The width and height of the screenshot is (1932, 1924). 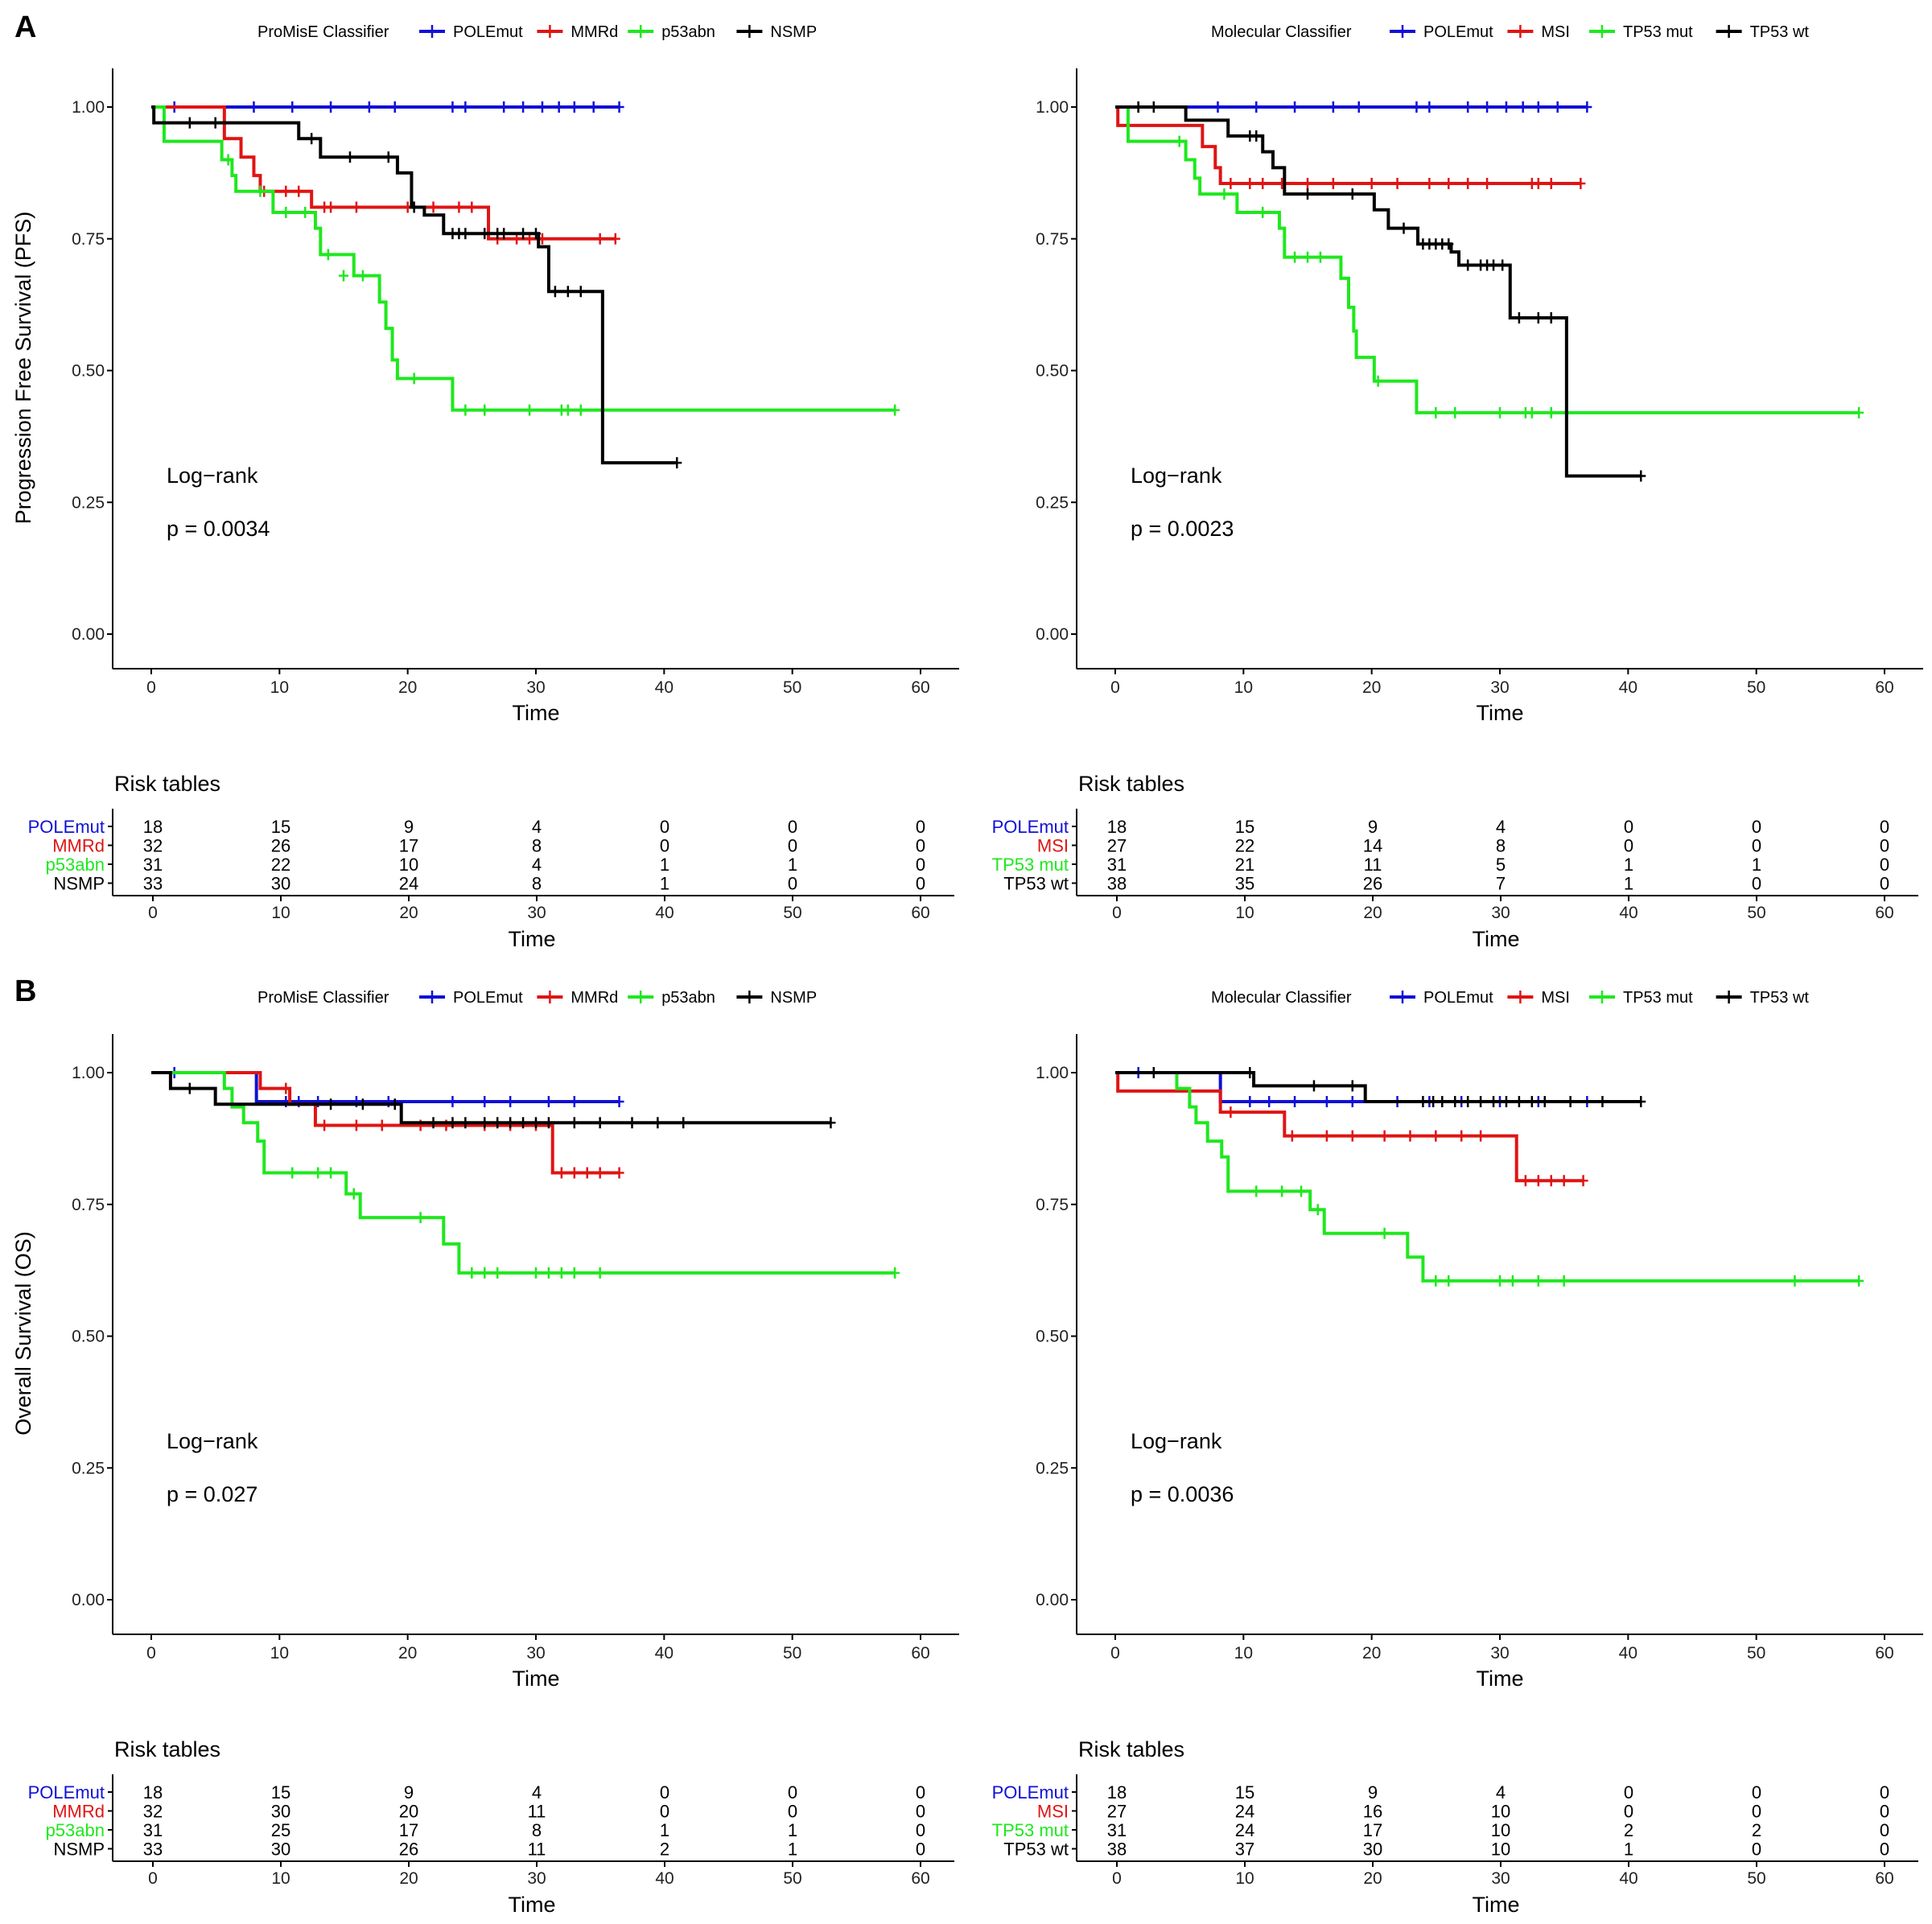 What do you see at coordinates (1628, 687) in the screenshot?
I see `x-tick-label-4: 40` at bounding box center [1628, 687].